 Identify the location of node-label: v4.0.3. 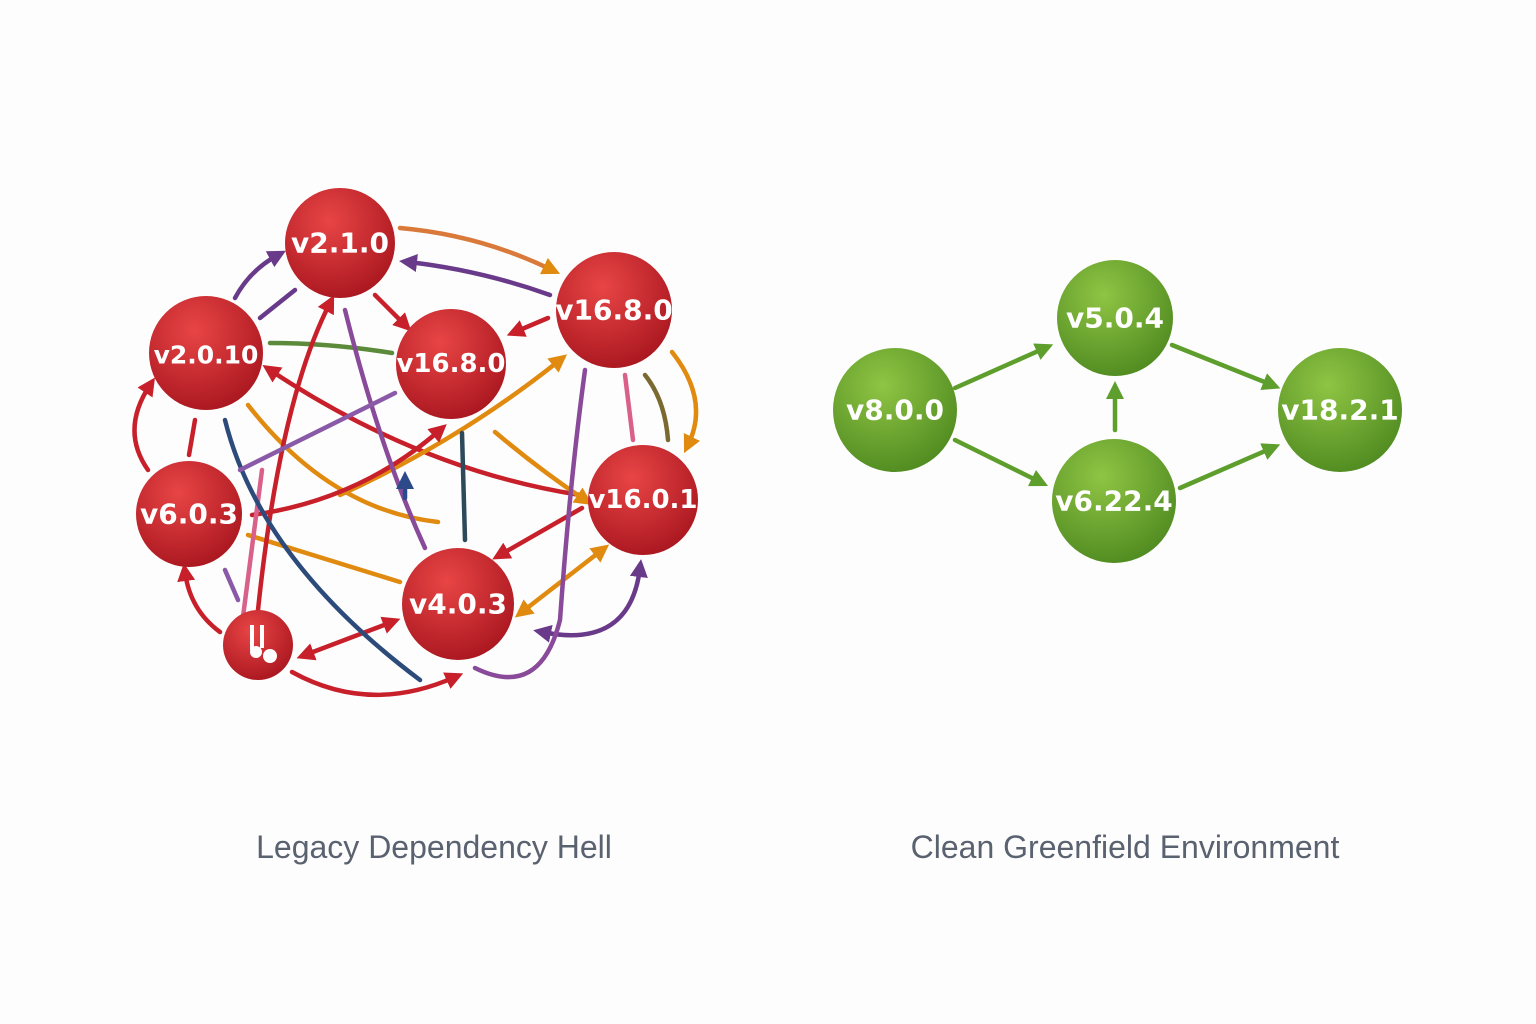
(458, 604).